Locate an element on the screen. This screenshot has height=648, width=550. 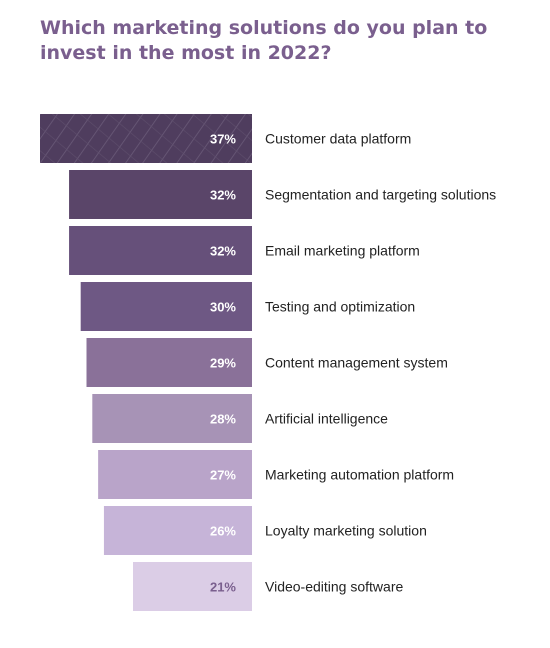
bar-value-label-3: 32% is located at coordinates (223, 251).